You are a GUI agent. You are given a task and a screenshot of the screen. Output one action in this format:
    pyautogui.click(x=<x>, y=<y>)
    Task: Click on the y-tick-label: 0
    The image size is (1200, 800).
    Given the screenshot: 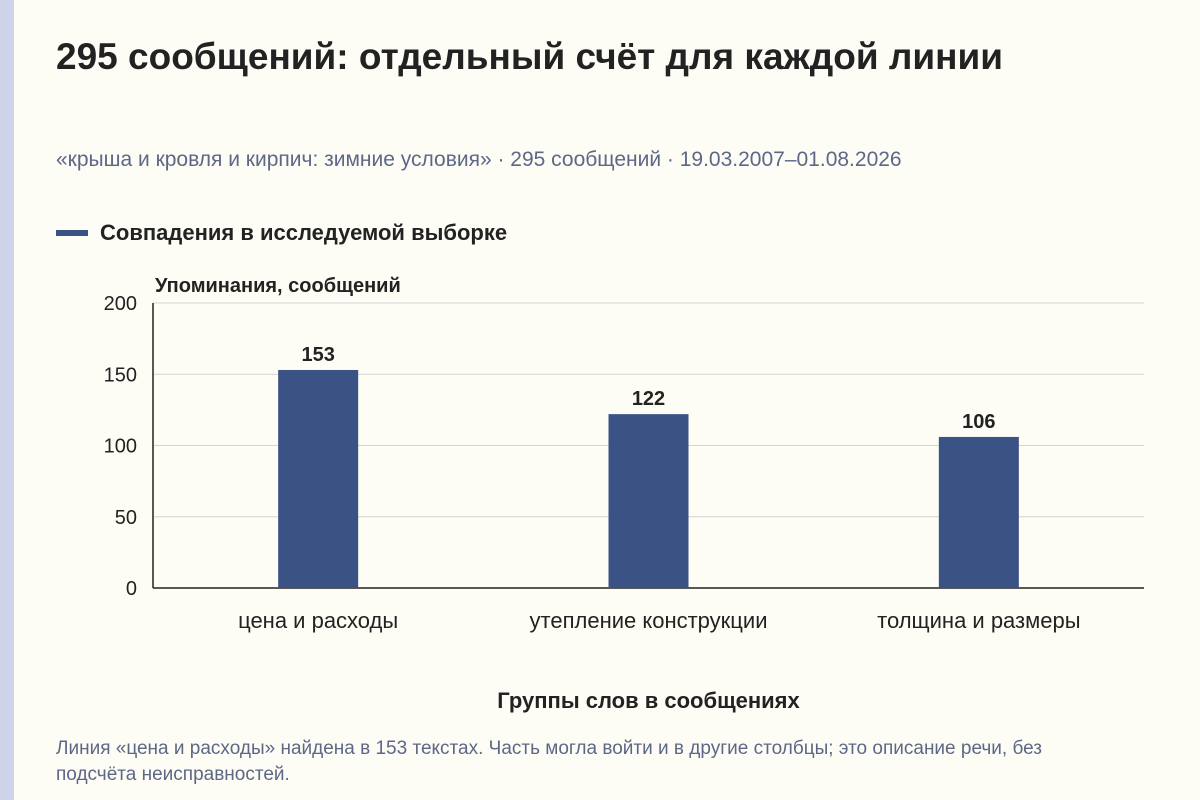 What is the action you would take?
    pyautogui.click(x=131, y=589)
    